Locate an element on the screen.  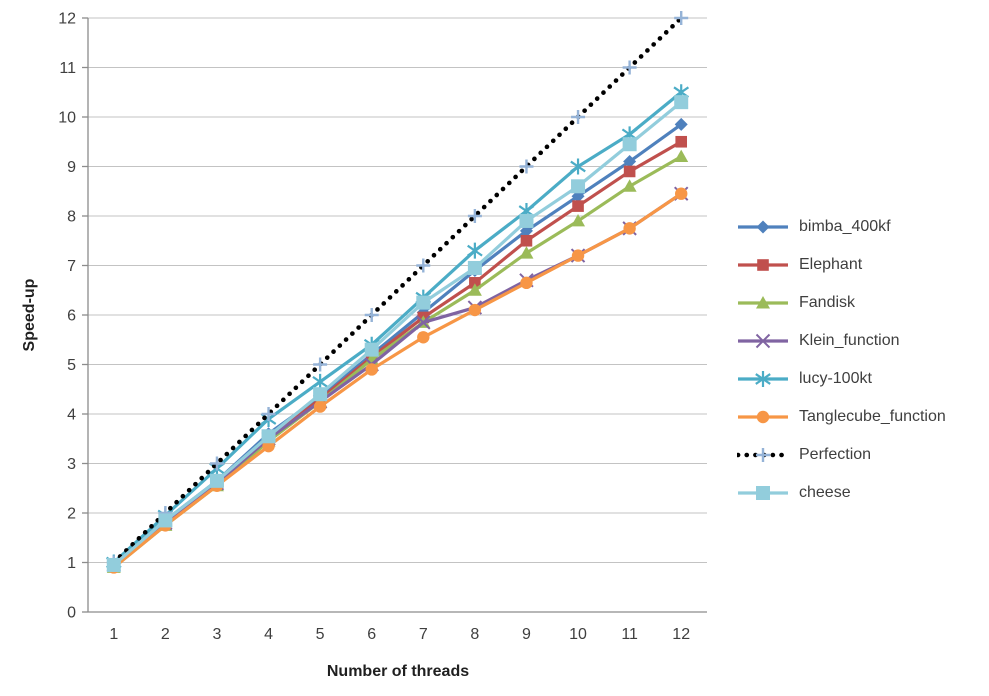
x-tick-label: 4 is located at coordinates (268, 634).